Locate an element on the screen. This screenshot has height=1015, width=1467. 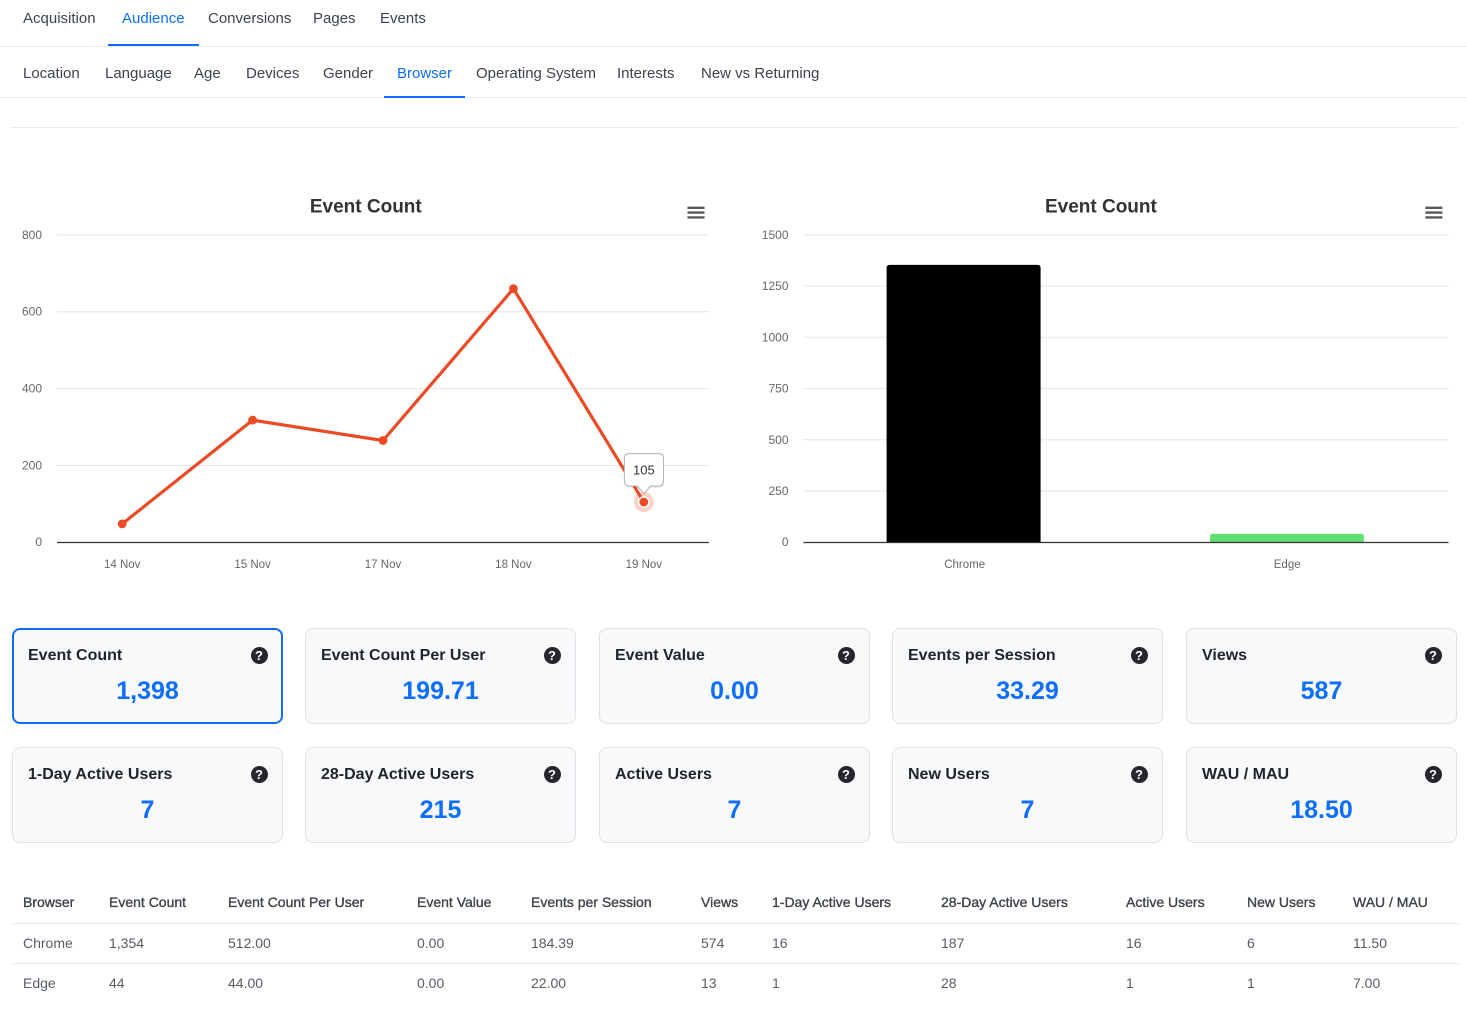
svg-text: 1000 is located at coordinates (775, 337).